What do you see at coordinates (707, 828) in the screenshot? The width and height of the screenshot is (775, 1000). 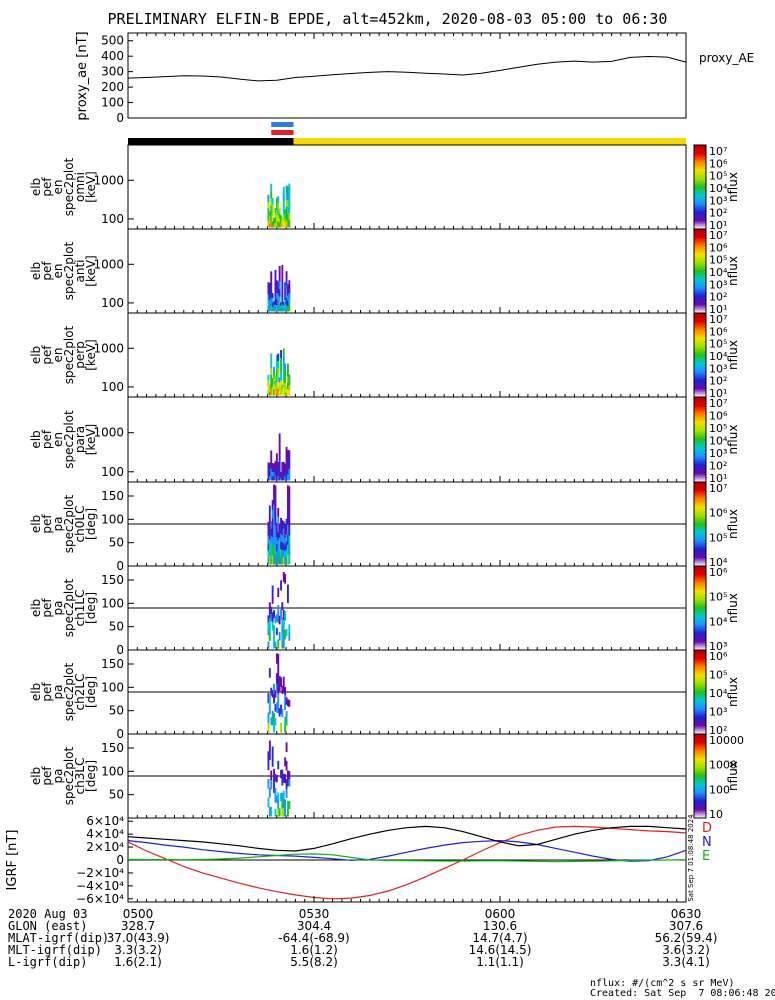 I see `igrf-legend-label: D` at bounding box center [707, 828].